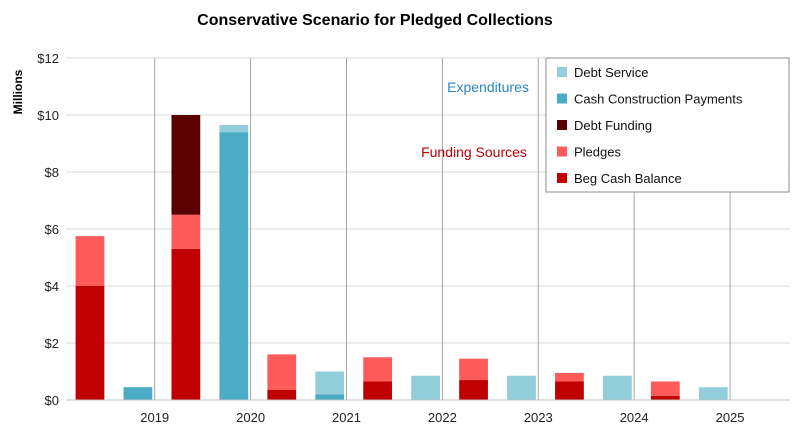  What do you see at coordinates (730, 417) in the screenshot?
I see `x-year-label: 2025` at bounding box center [730, 417].